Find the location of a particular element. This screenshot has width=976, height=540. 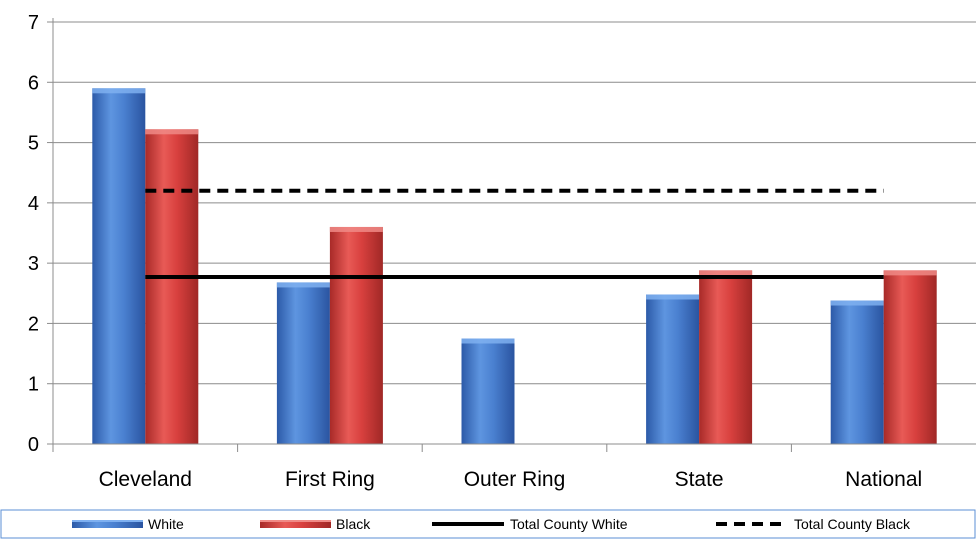

bar-white-cleveland is located at coordinates (118, 266).